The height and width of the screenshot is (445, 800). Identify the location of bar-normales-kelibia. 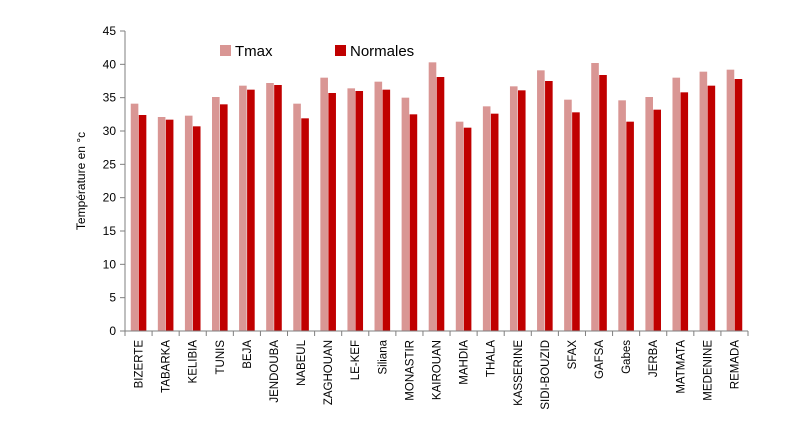
(196, 228).